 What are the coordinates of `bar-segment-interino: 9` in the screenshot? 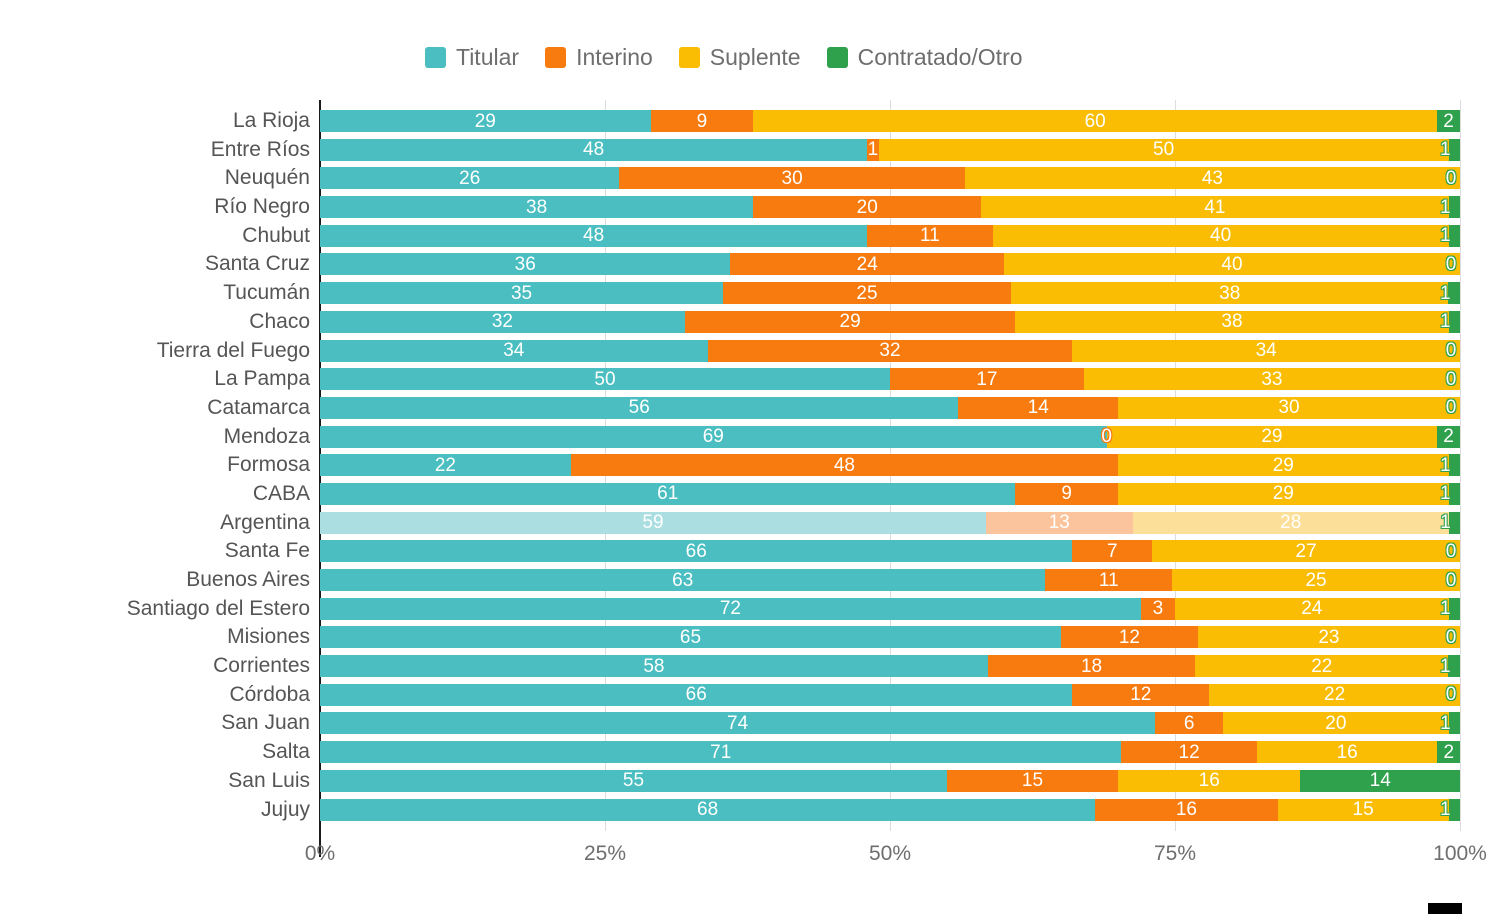 It's located at (702, 121).